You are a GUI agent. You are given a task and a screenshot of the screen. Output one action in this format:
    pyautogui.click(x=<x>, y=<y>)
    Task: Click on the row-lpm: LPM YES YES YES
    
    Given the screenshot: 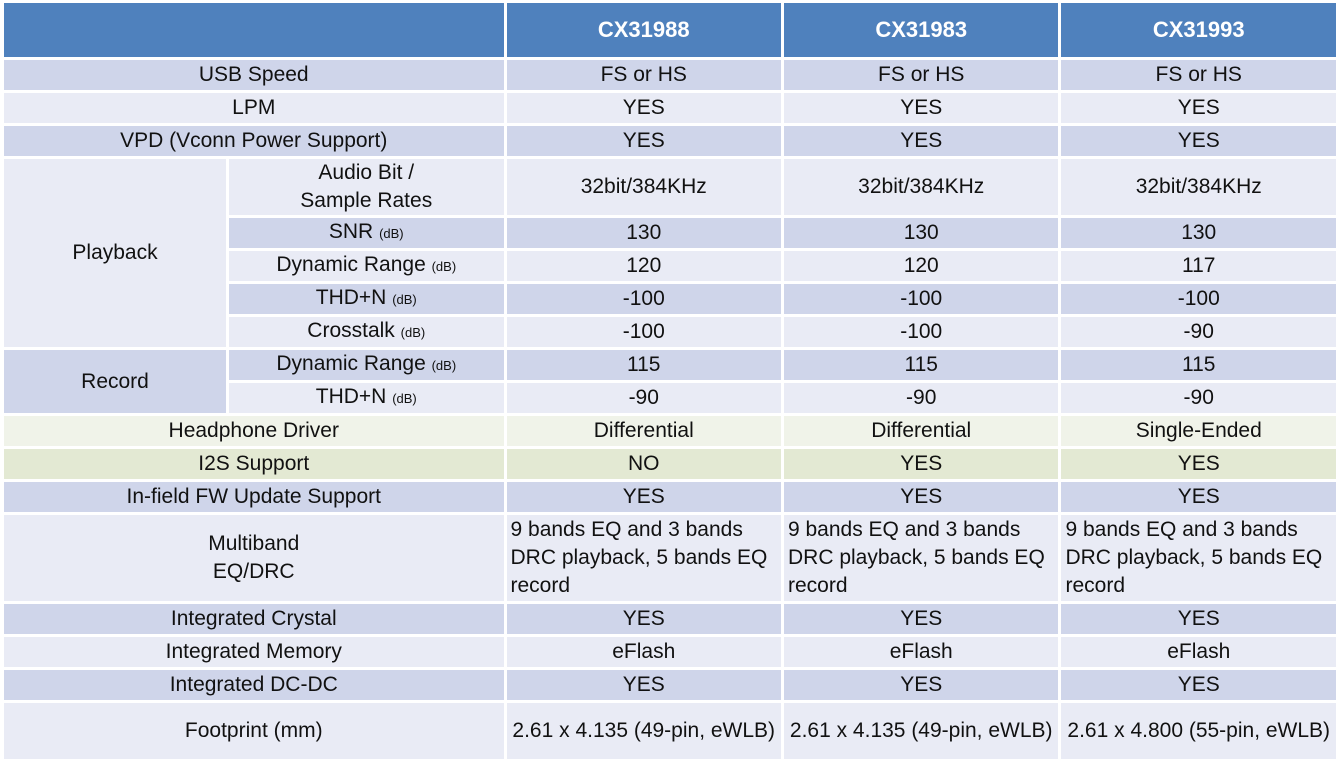 What is the action you would take?
    pyautogui.click(x=670, y=108)
    